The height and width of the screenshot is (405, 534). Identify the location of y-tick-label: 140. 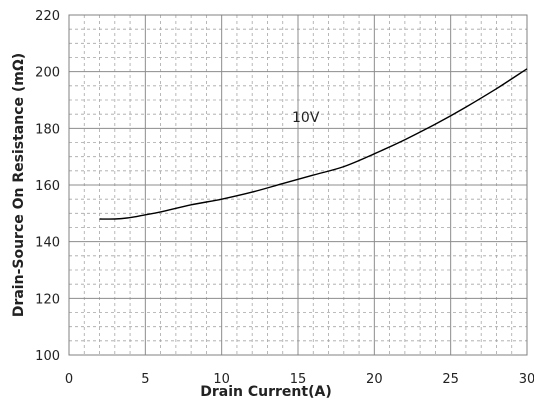
(47, 243).